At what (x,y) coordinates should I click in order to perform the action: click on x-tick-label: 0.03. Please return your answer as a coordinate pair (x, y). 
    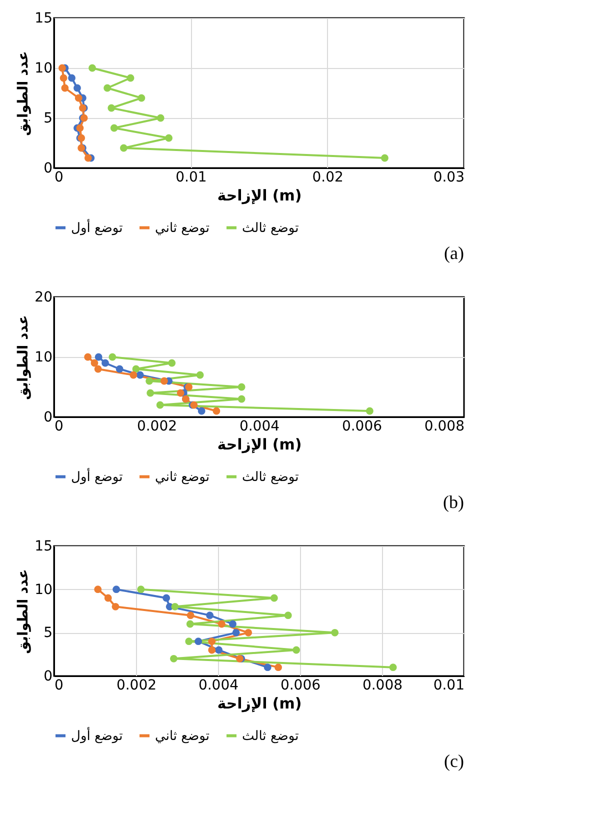
    Looking at the image, I should click on (448, 178).